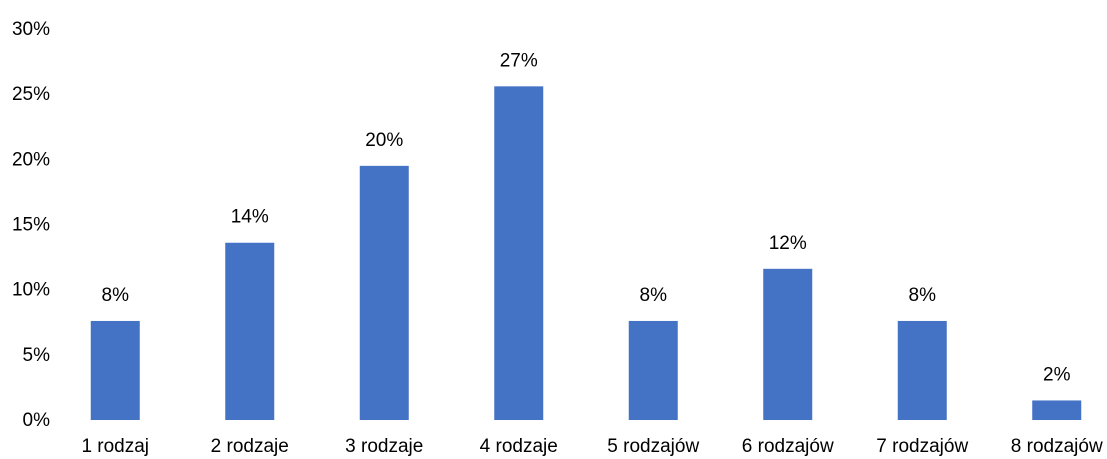 Image resolution: width=1107 pixels, height=459 pixels. What do you see at coordinates (37, 420) in the screenshot?
I see `y-tick-label: 0%` at bounding box center [37, 420].